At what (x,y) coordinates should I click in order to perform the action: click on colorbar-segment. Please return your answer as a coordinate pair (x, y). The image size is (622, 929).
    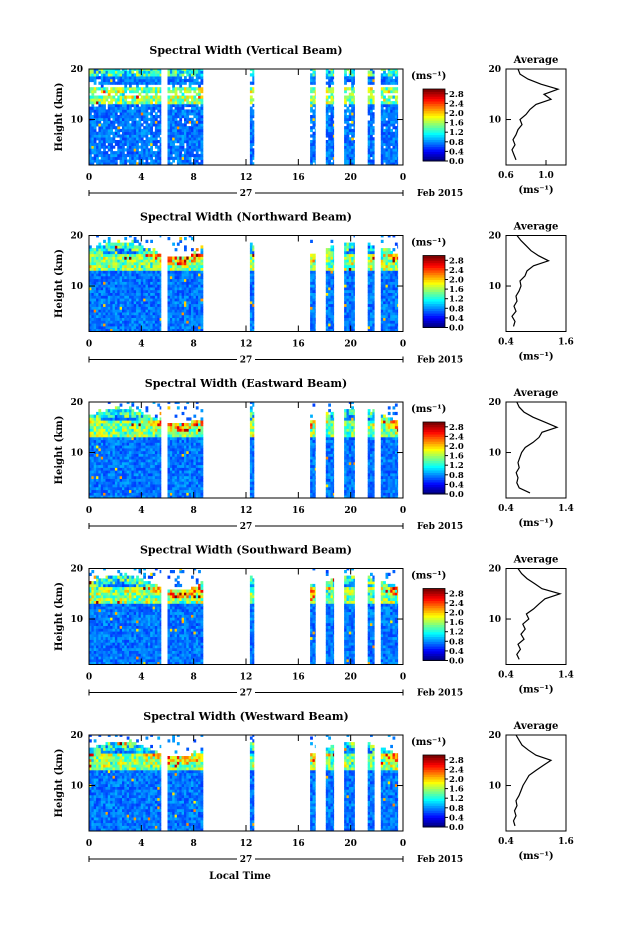
    Looking at the image, I should click on (434, 266).